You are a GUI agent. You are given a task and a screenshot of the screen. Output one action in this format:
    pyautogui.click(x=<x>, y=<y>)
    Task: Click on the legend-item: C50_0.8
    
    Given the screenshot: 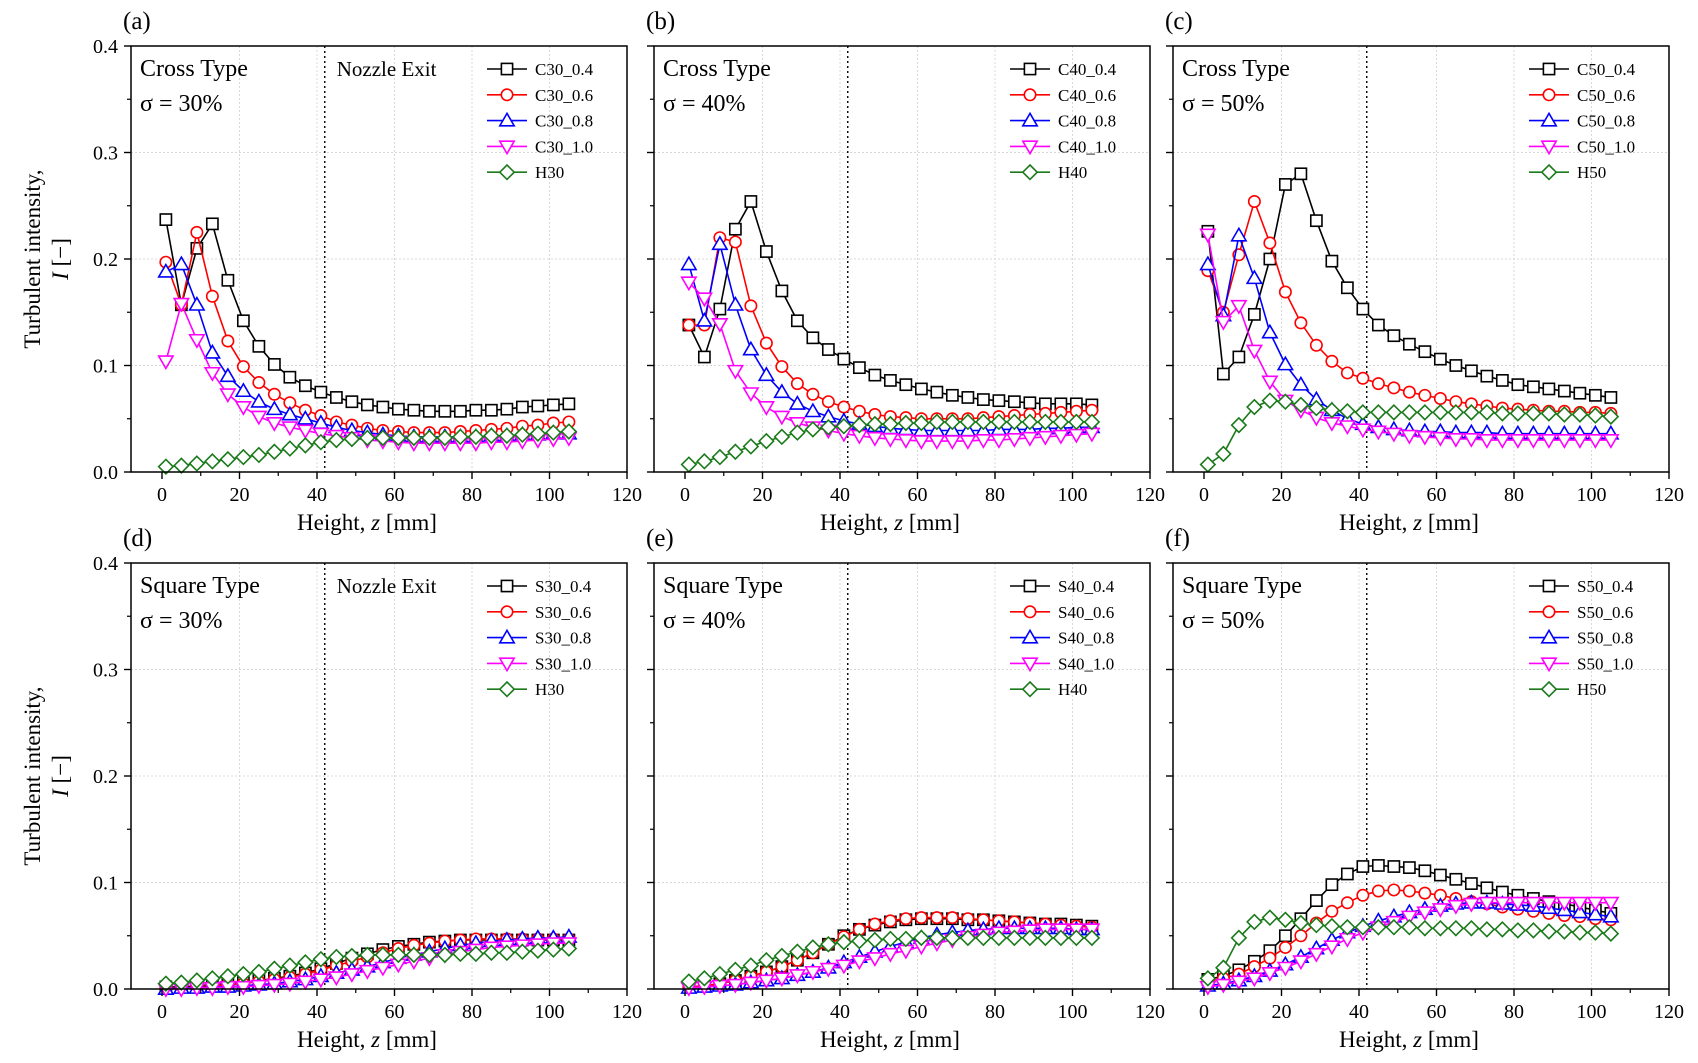 What is the action you would take?
    pyautogui.click(x=1582, y=121)
    